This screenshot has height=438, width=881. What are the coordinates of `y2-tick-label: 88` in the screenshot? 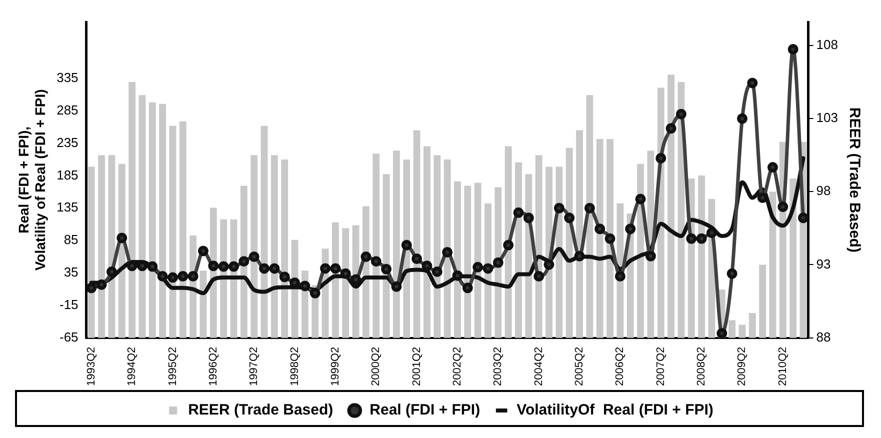 It's located at (823, 336).